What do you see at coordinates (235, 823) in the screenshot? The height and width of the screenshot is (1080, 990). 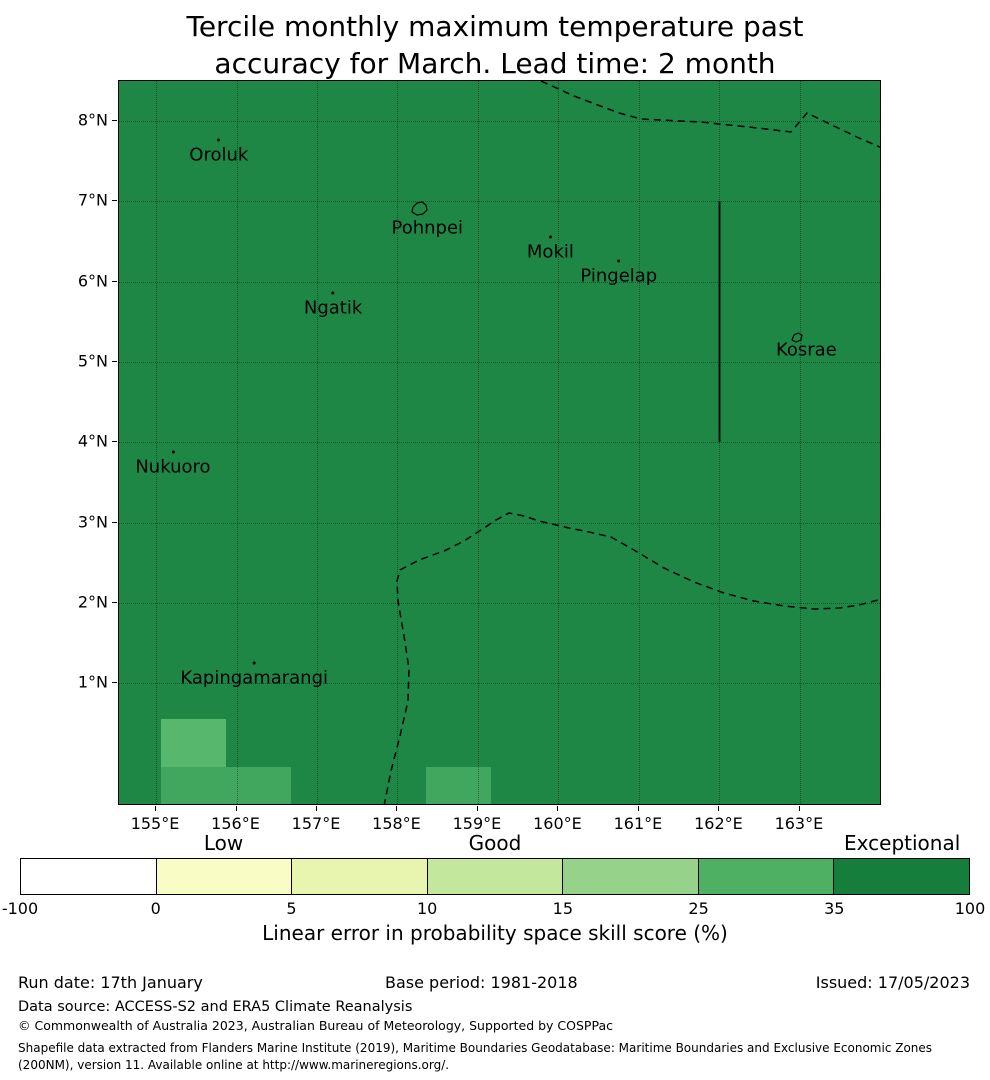 I see `x-tick-label: 156°E` at bounding box center [235, 823].